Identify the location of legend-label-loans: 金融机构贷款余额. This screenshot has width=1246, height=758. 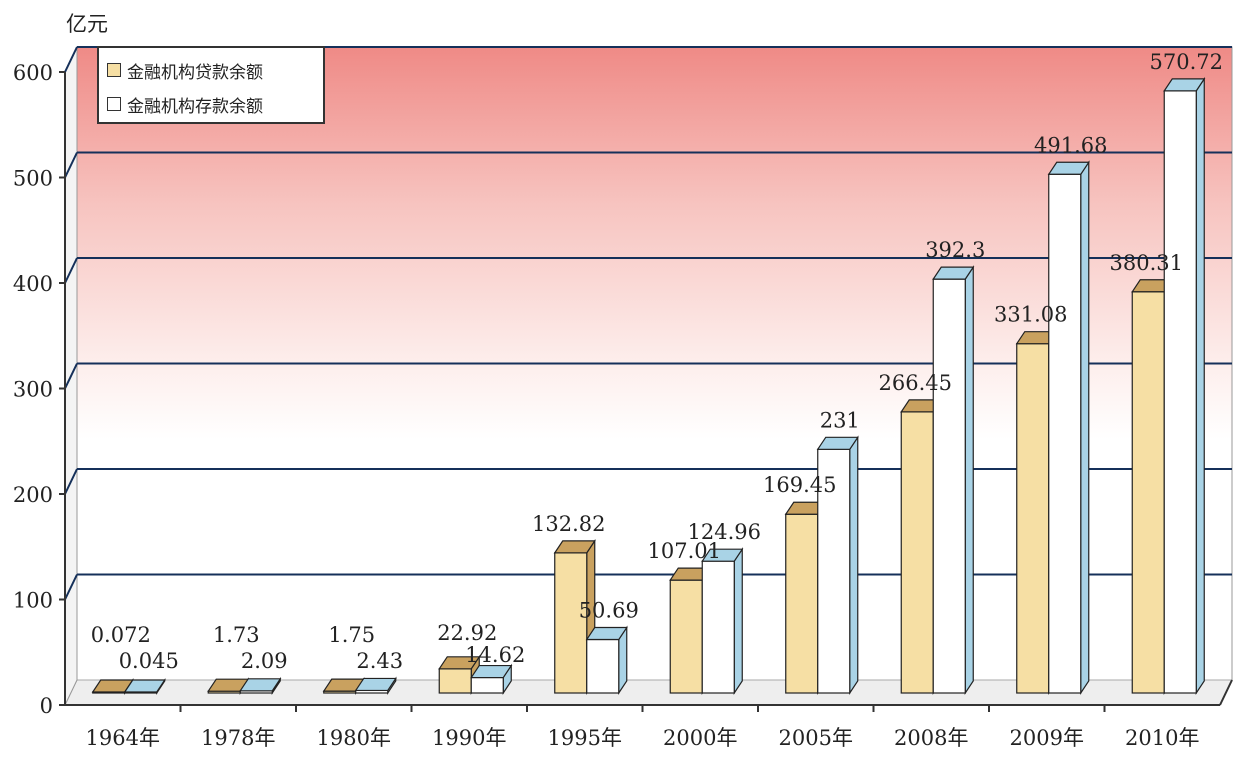
(195, 72).